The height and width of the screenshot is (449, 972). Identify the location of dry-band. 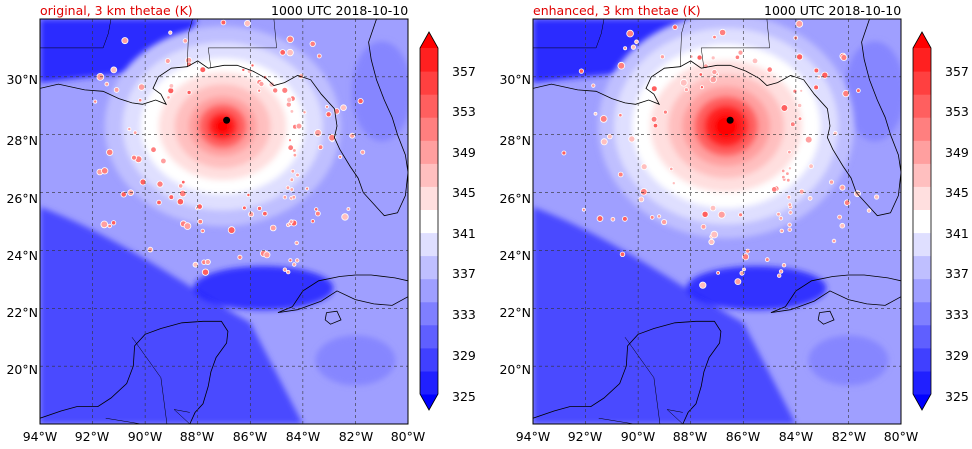
(664, 315).